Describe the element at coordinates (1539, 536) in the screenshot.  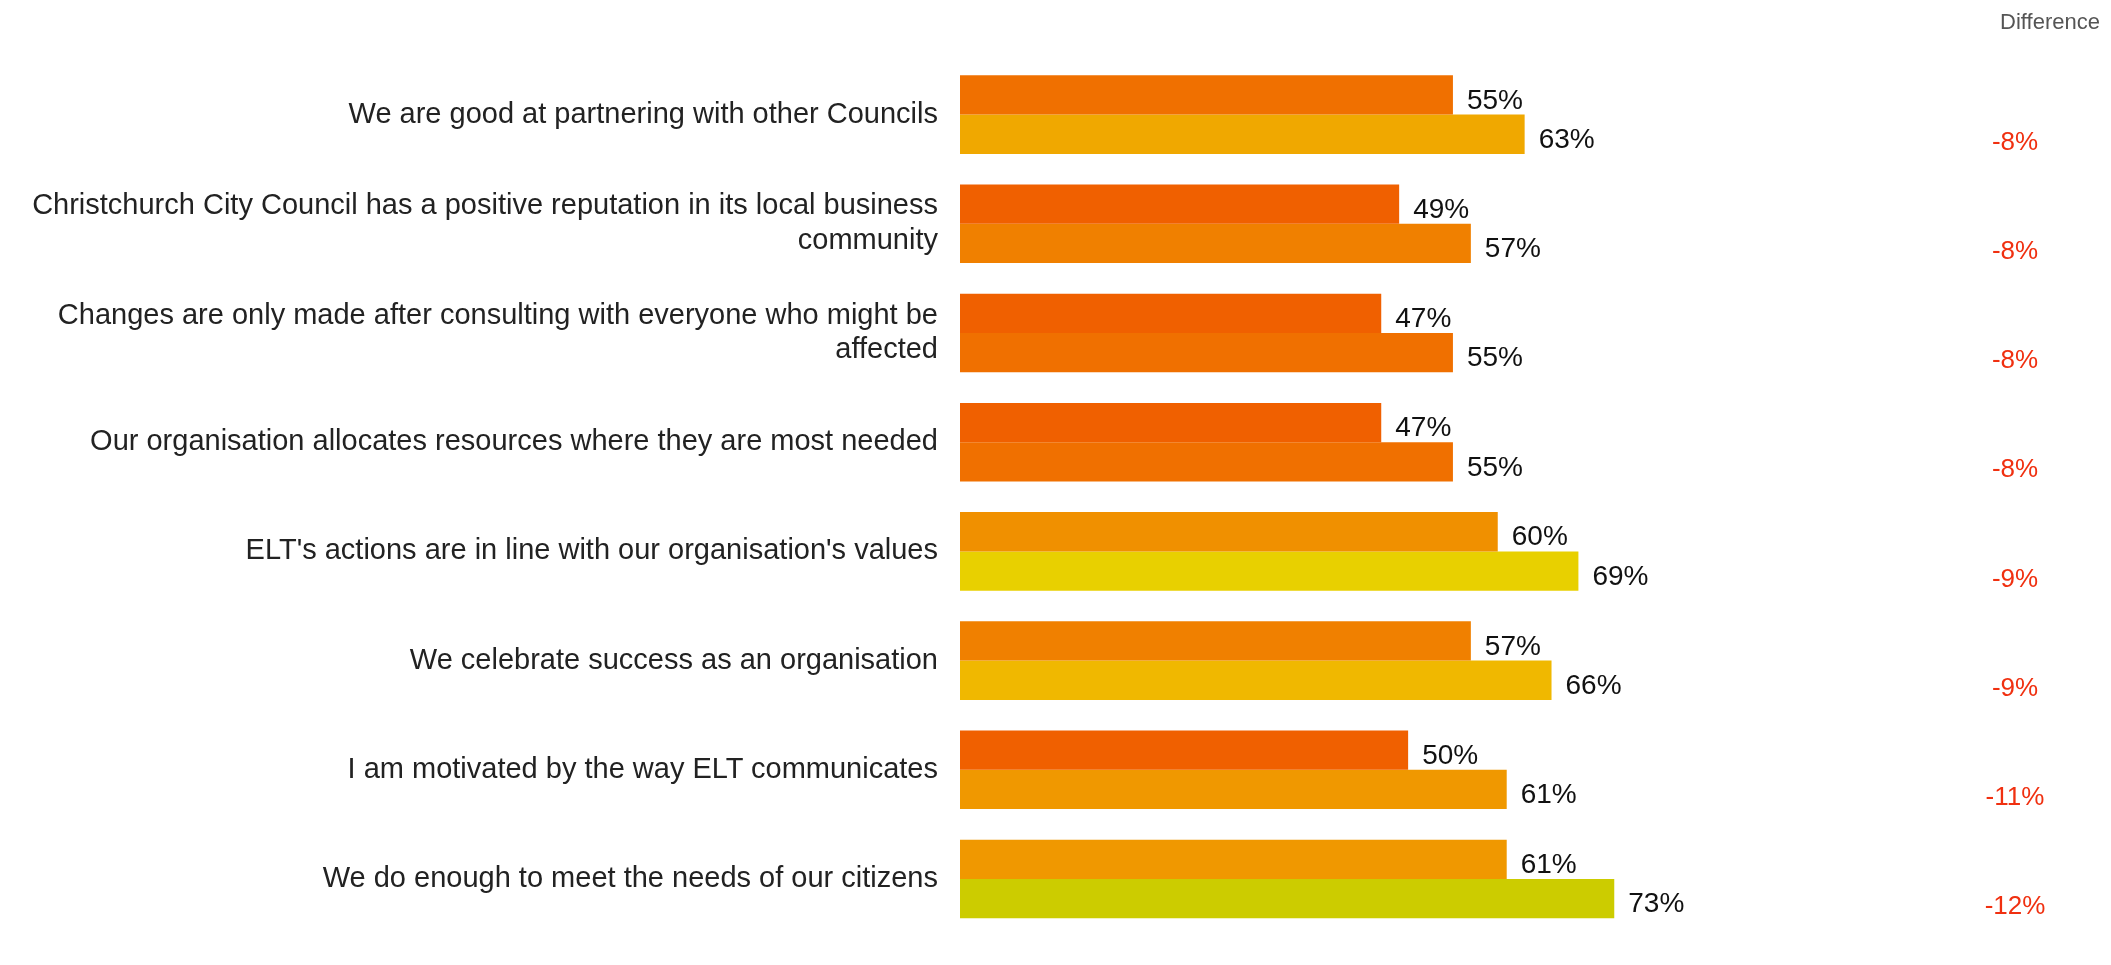
I see `data-label: 60%` at that location.